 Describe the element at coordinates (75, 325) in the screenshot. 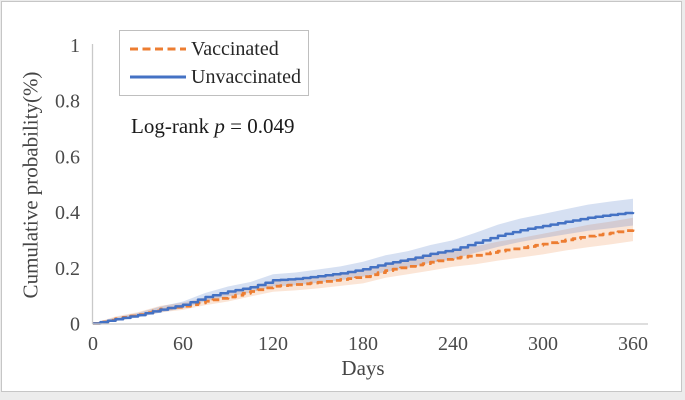

I see `y-tick-label: 0` at that location.